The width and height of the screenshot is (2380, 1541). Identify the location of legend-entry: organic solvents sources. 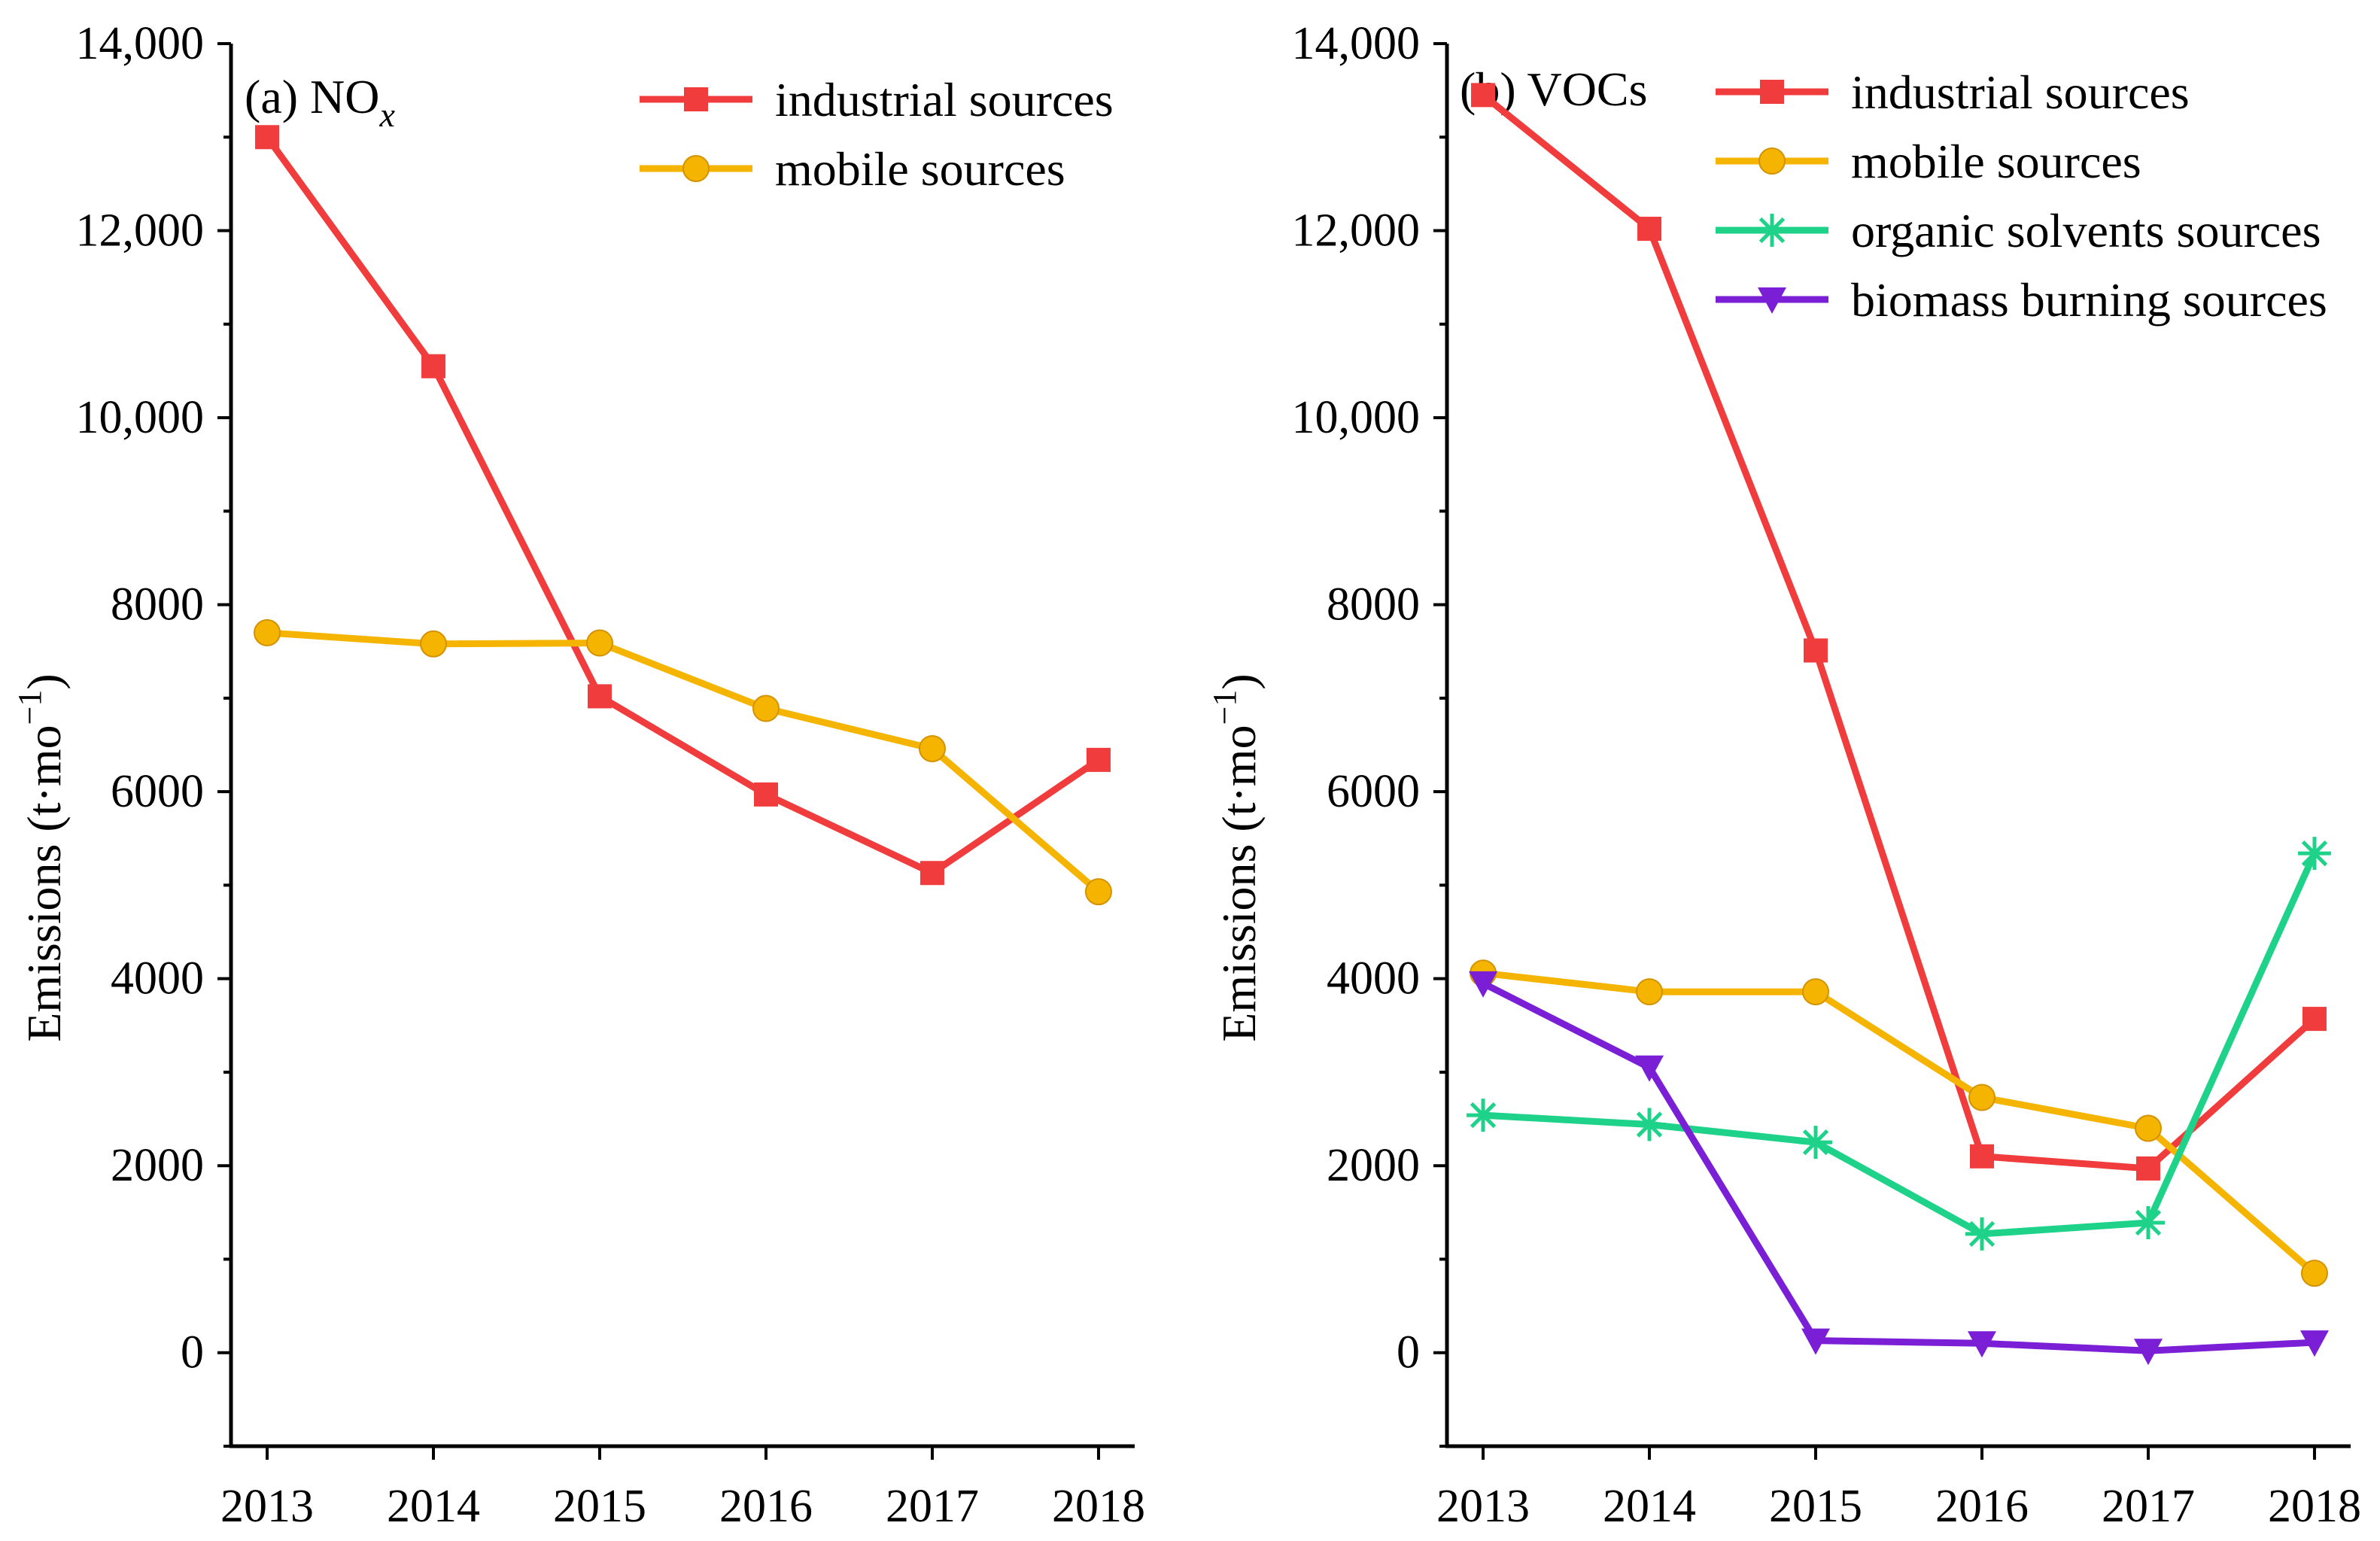
(2018, 230).